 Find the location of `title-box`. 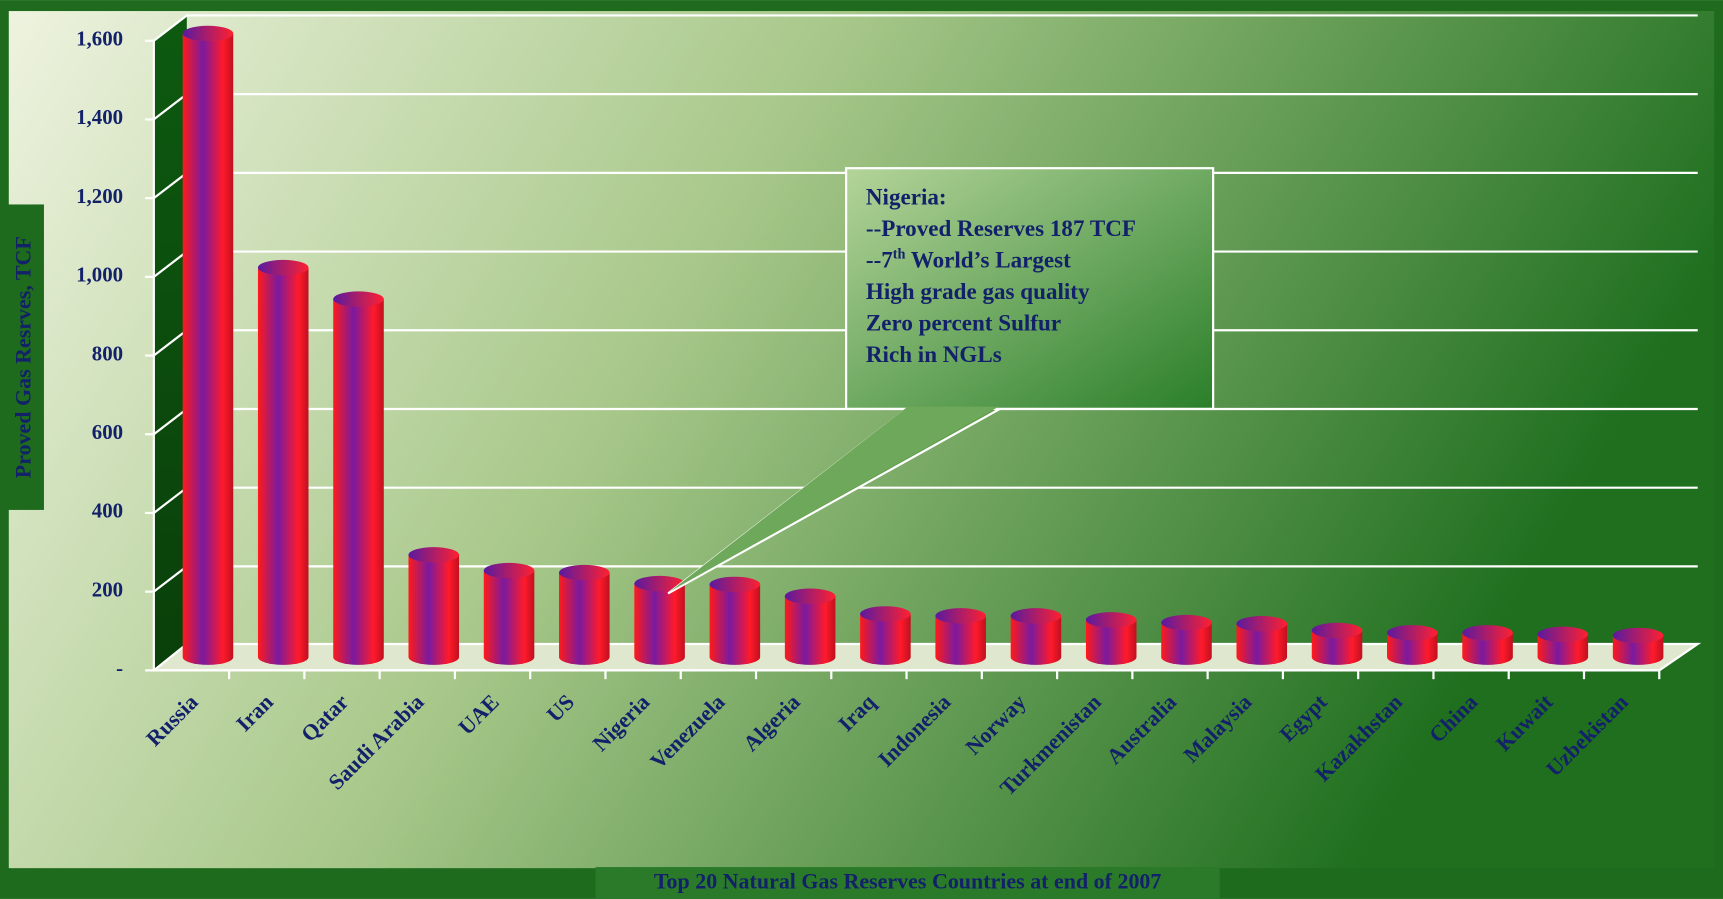

title-box is located at coordinates (907, 883).